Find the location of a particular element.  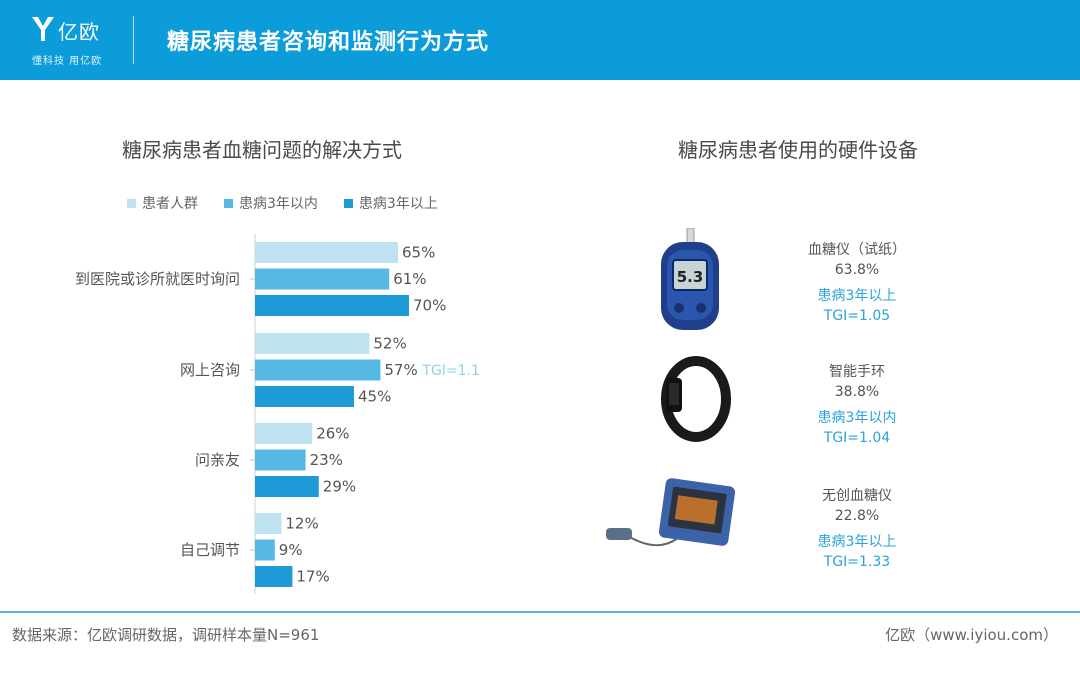

device-segment: 患病3年以内 is located at coordinates (857, 418).